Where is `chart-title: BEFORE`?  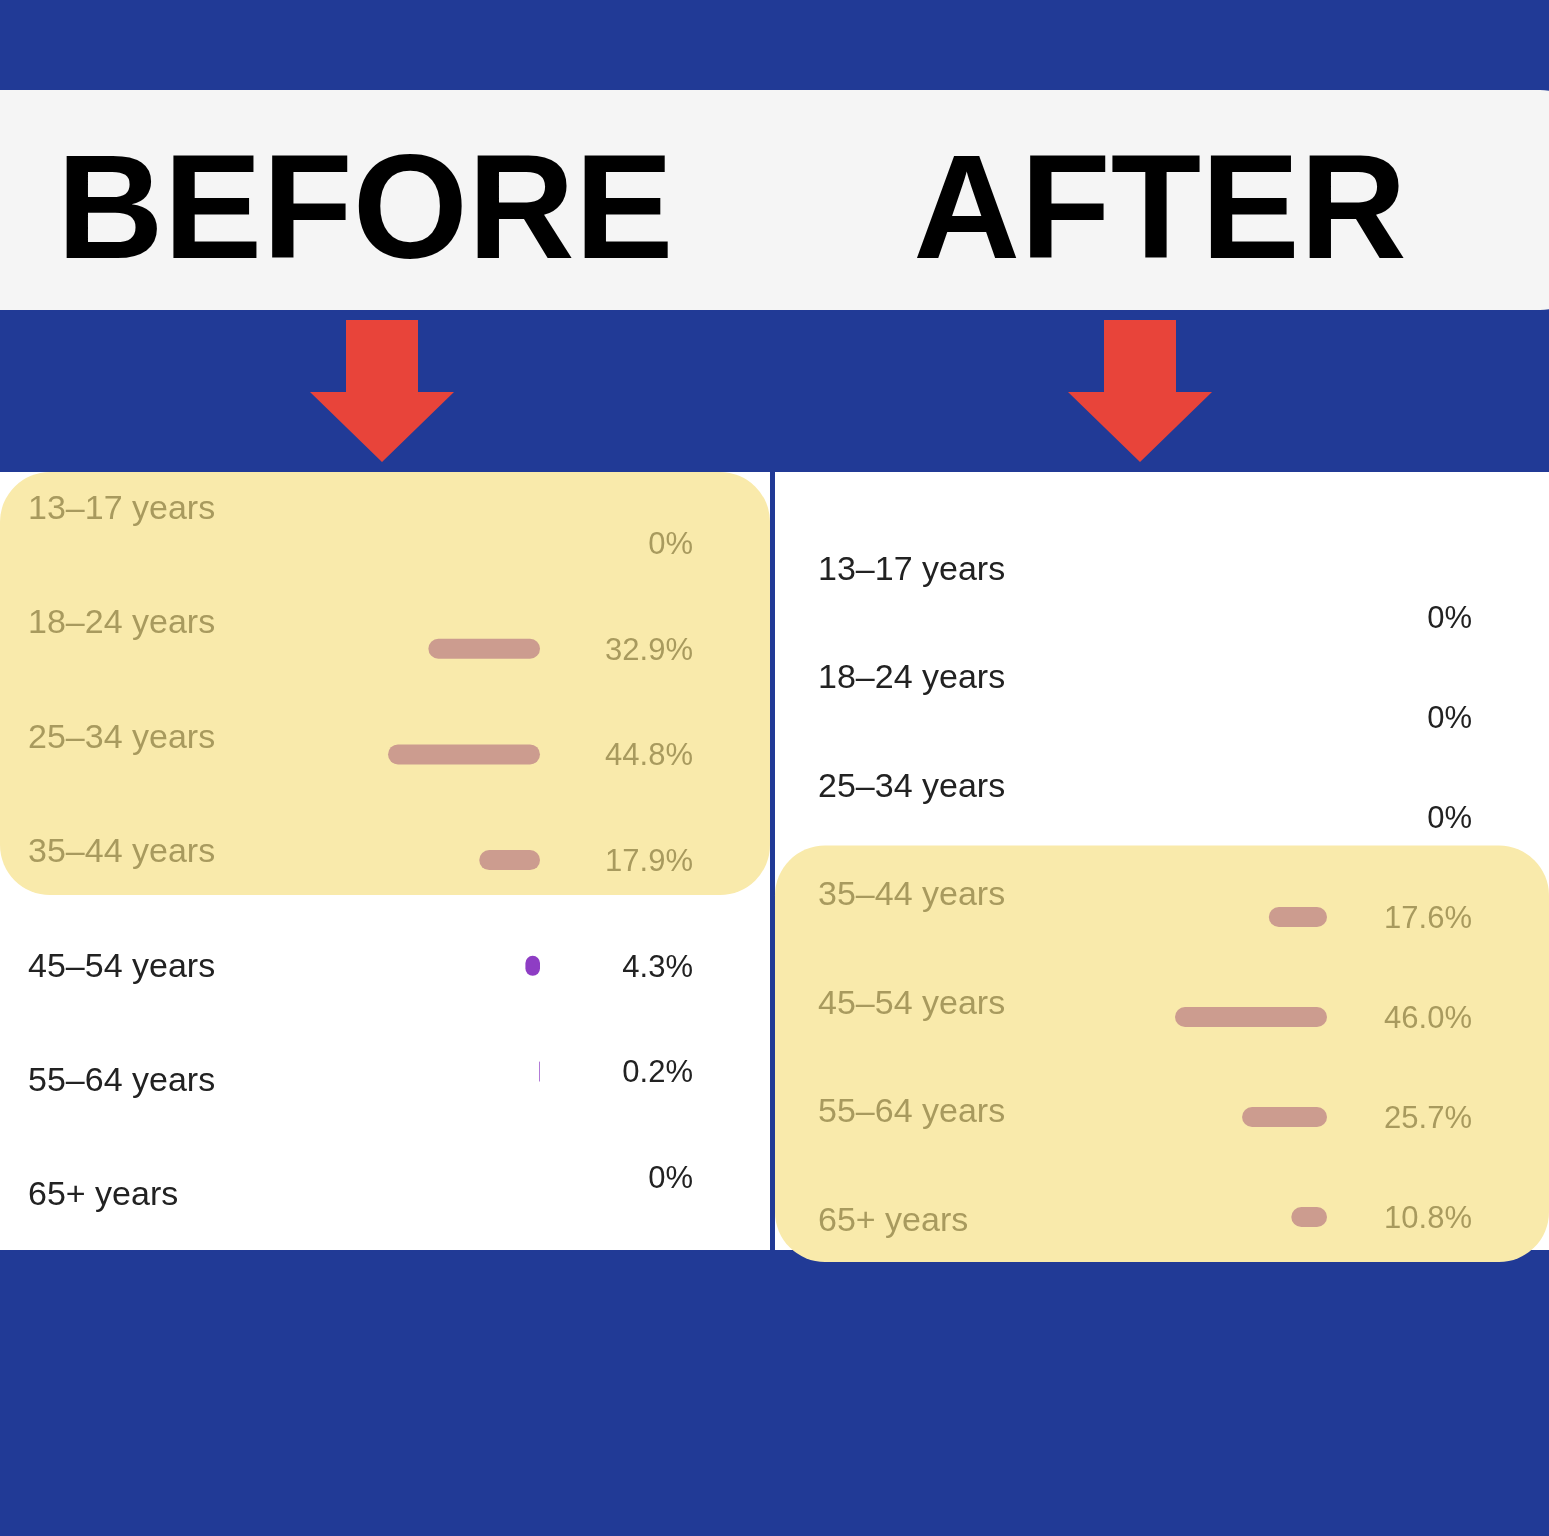 chart-title: BEFORE is located at coordinates (365, 206).